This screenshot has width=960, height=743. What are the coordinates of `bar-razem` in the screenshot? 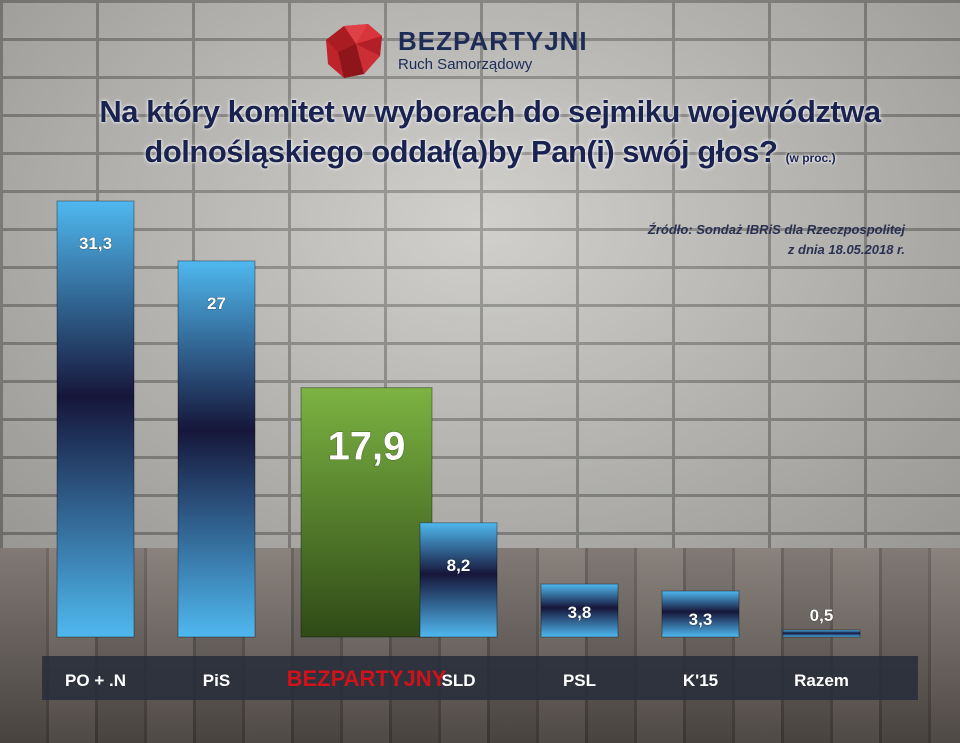 It's located at (821, 633).